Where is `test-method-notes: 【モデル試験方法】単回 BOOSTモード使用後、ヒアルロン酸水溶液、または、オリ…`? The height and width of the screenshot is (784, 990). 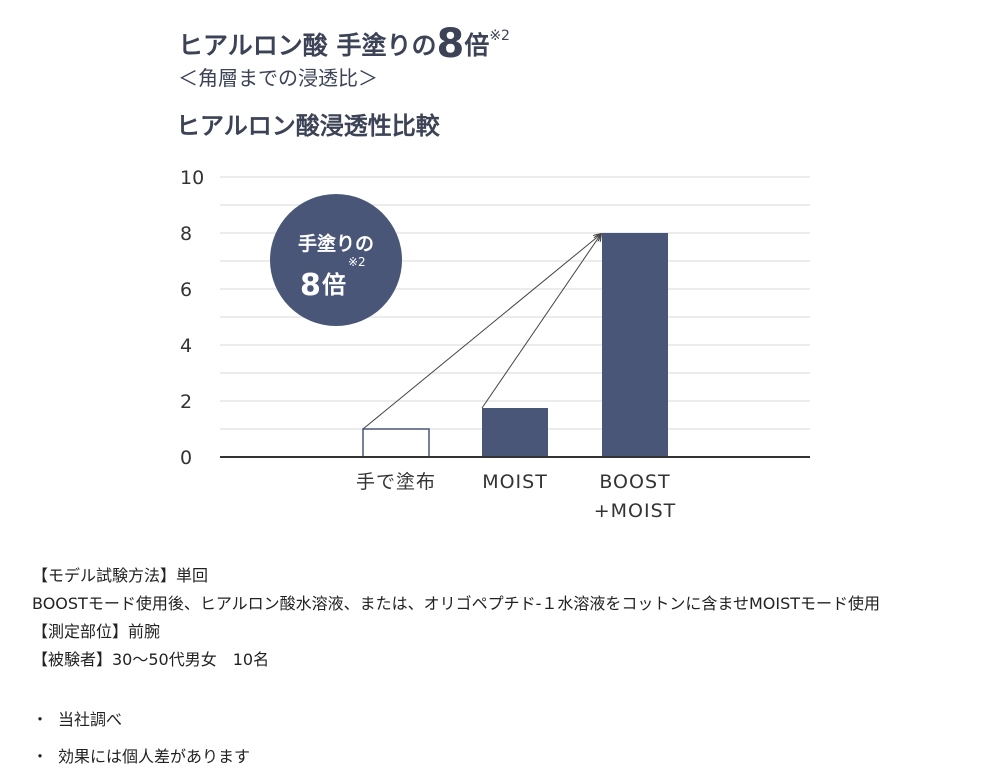
test-method-notes: 【モデル試験方法】単回 BOOSTモード使用後、ヒアルロン酸水溶液、または、オリ… is located at coordinates (456, 618).